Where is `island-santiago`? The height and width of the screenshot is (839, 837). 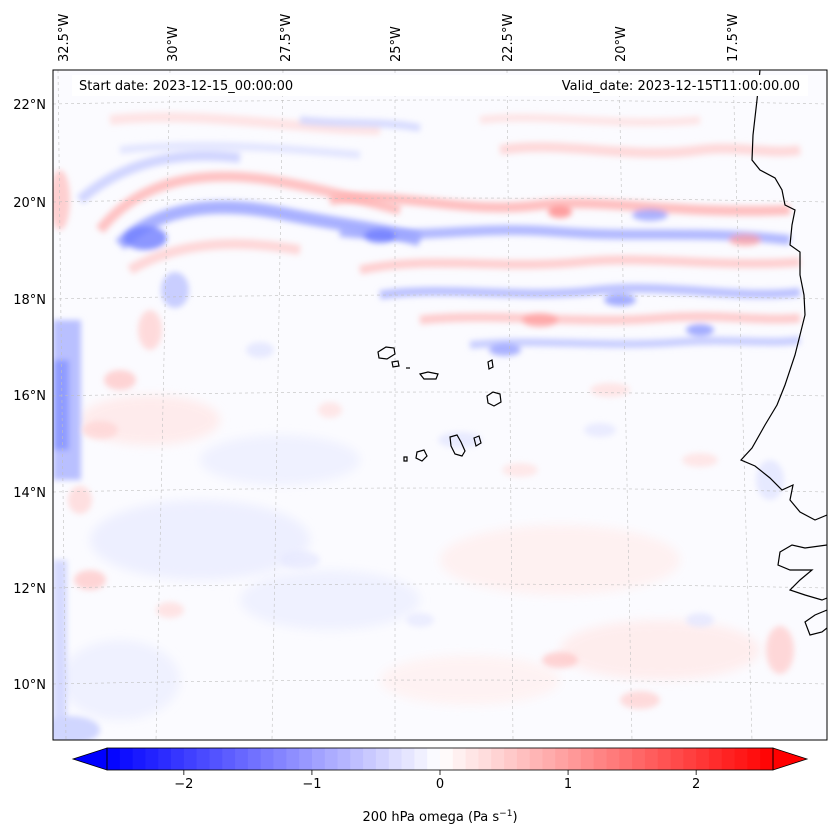
island-santiago is located at coordinates (457, 445).